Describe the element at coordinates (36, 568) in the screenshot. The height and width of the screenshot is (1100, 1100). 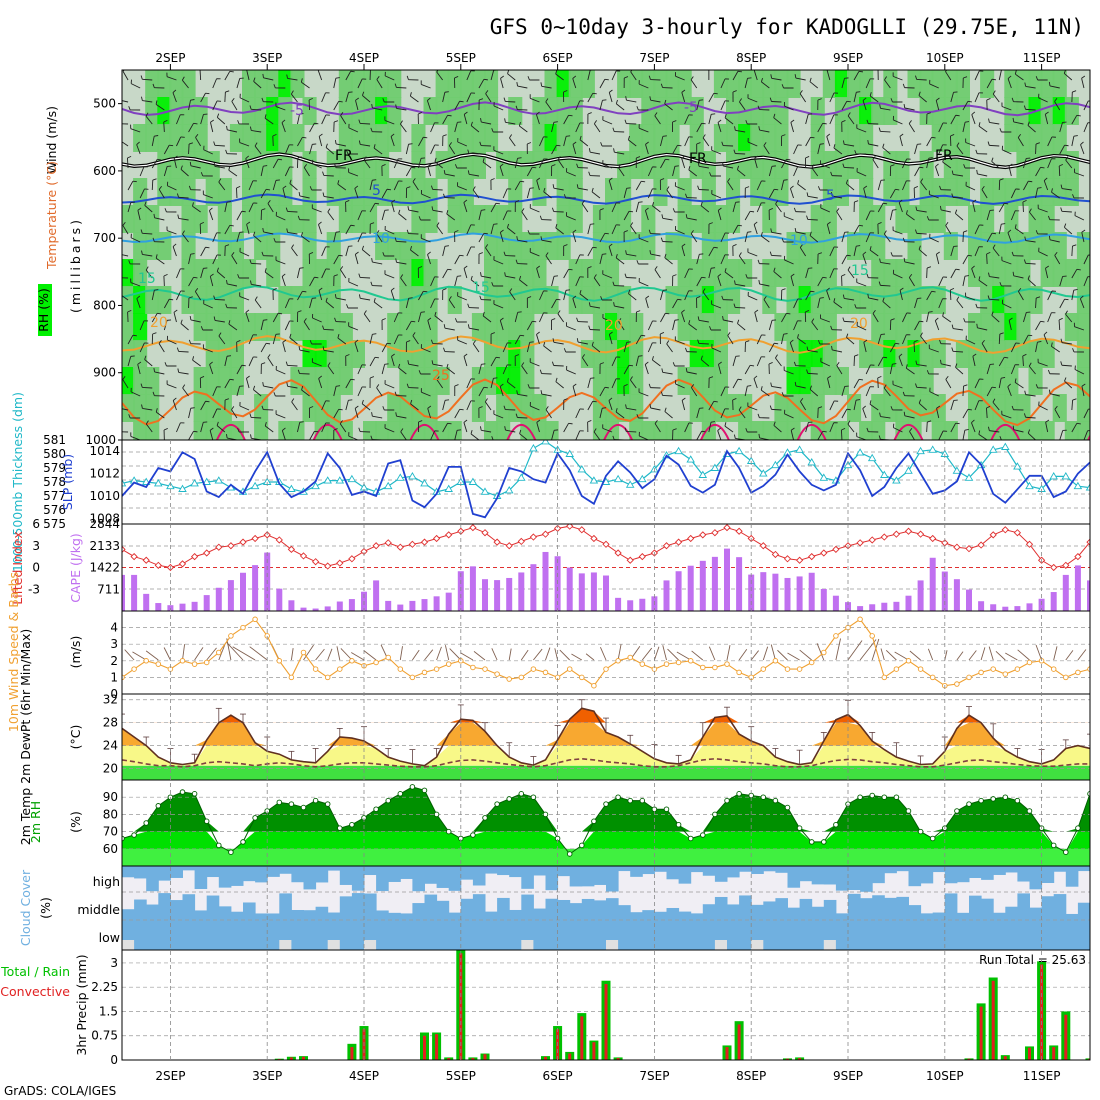
I see `axis-tick-label: 0` at that location.